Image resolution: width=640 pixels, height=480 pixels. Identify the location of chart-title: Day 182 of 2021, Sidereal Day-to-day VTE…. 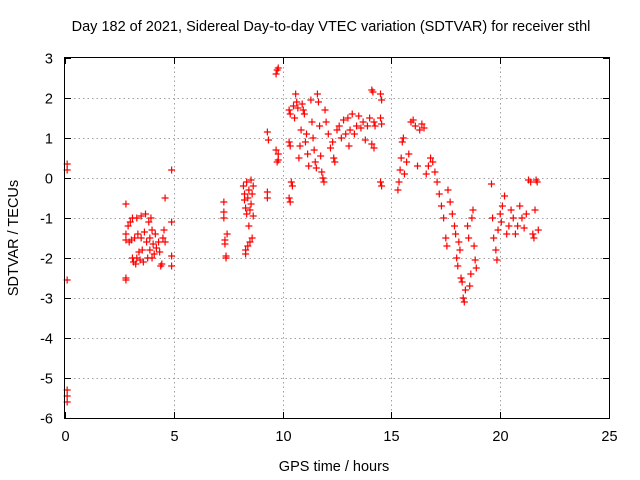
(331, 27).